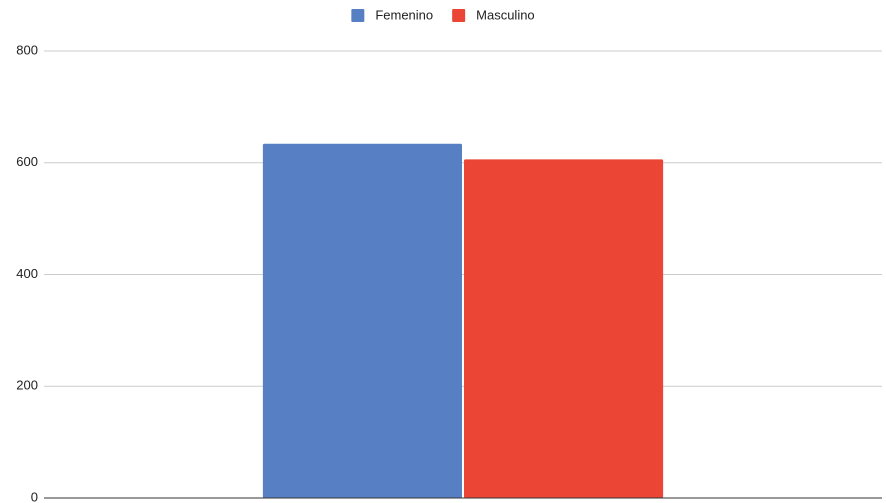 This screenshot has height=503, width=886. Describe the element at coordinates (27, 161) in the screenshot. I see `y-tick-label: 600` at that location.